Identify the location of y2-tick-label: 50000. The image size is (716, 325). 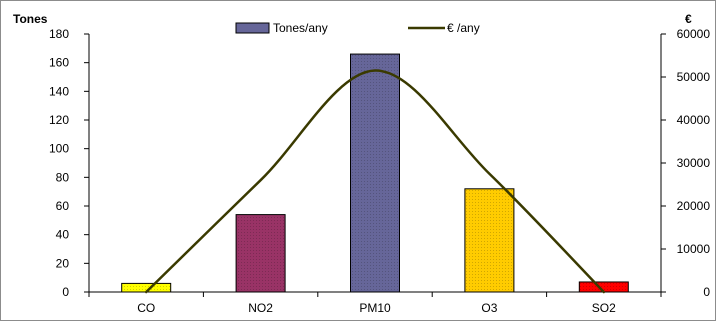
(694, 77).